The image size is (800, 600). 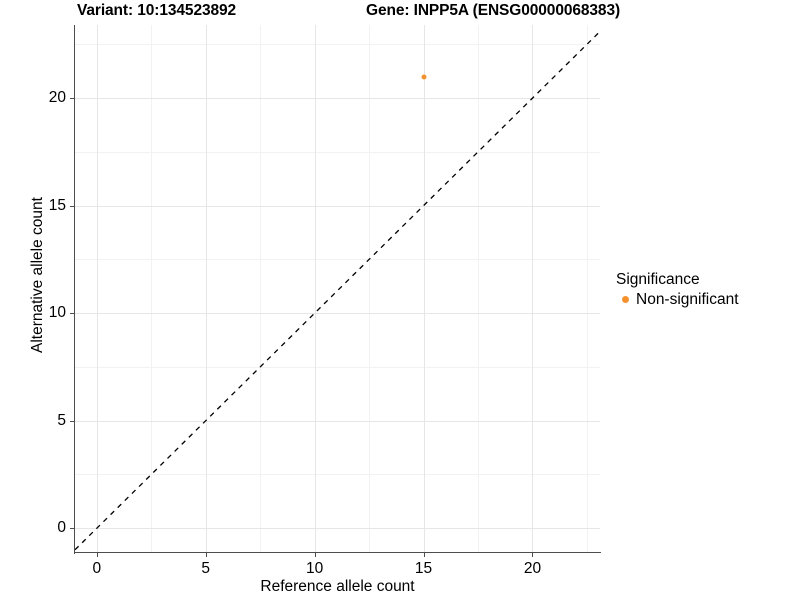 I want to click on x-tick-label-20: 20, so click(x=532, y=568).